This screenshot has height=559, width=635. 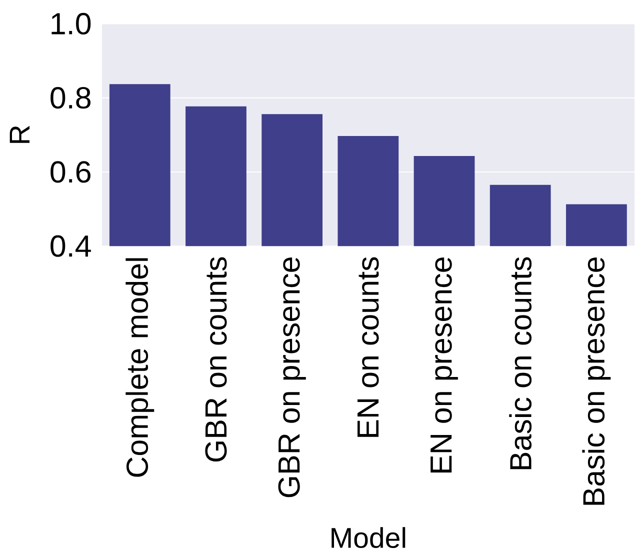 What do you see at coordinates (292, 377) in the screenshot?
I see `x-tick-label: GBR on presence` at bounding box center [292, 377].